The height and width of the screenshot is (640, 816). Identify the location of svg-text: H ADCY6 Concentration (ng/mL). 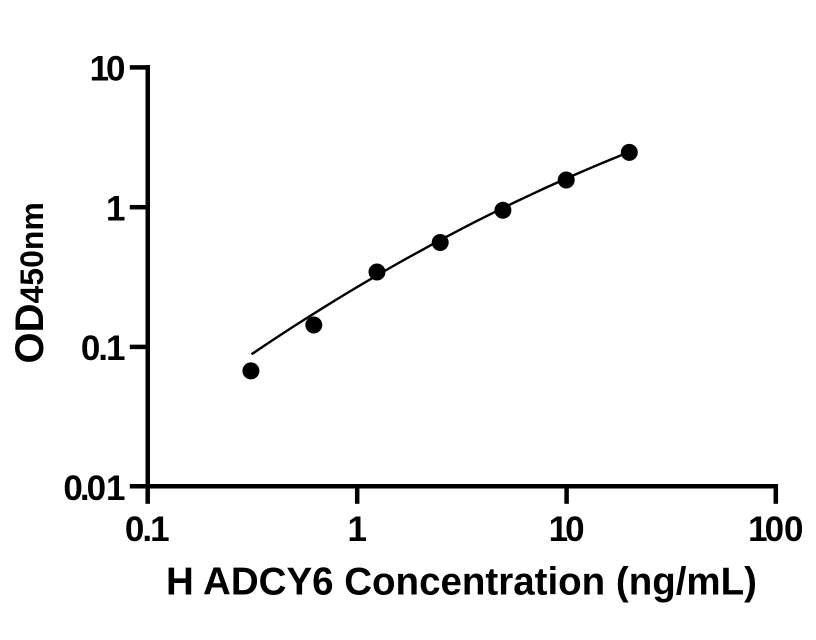
(461, 582).